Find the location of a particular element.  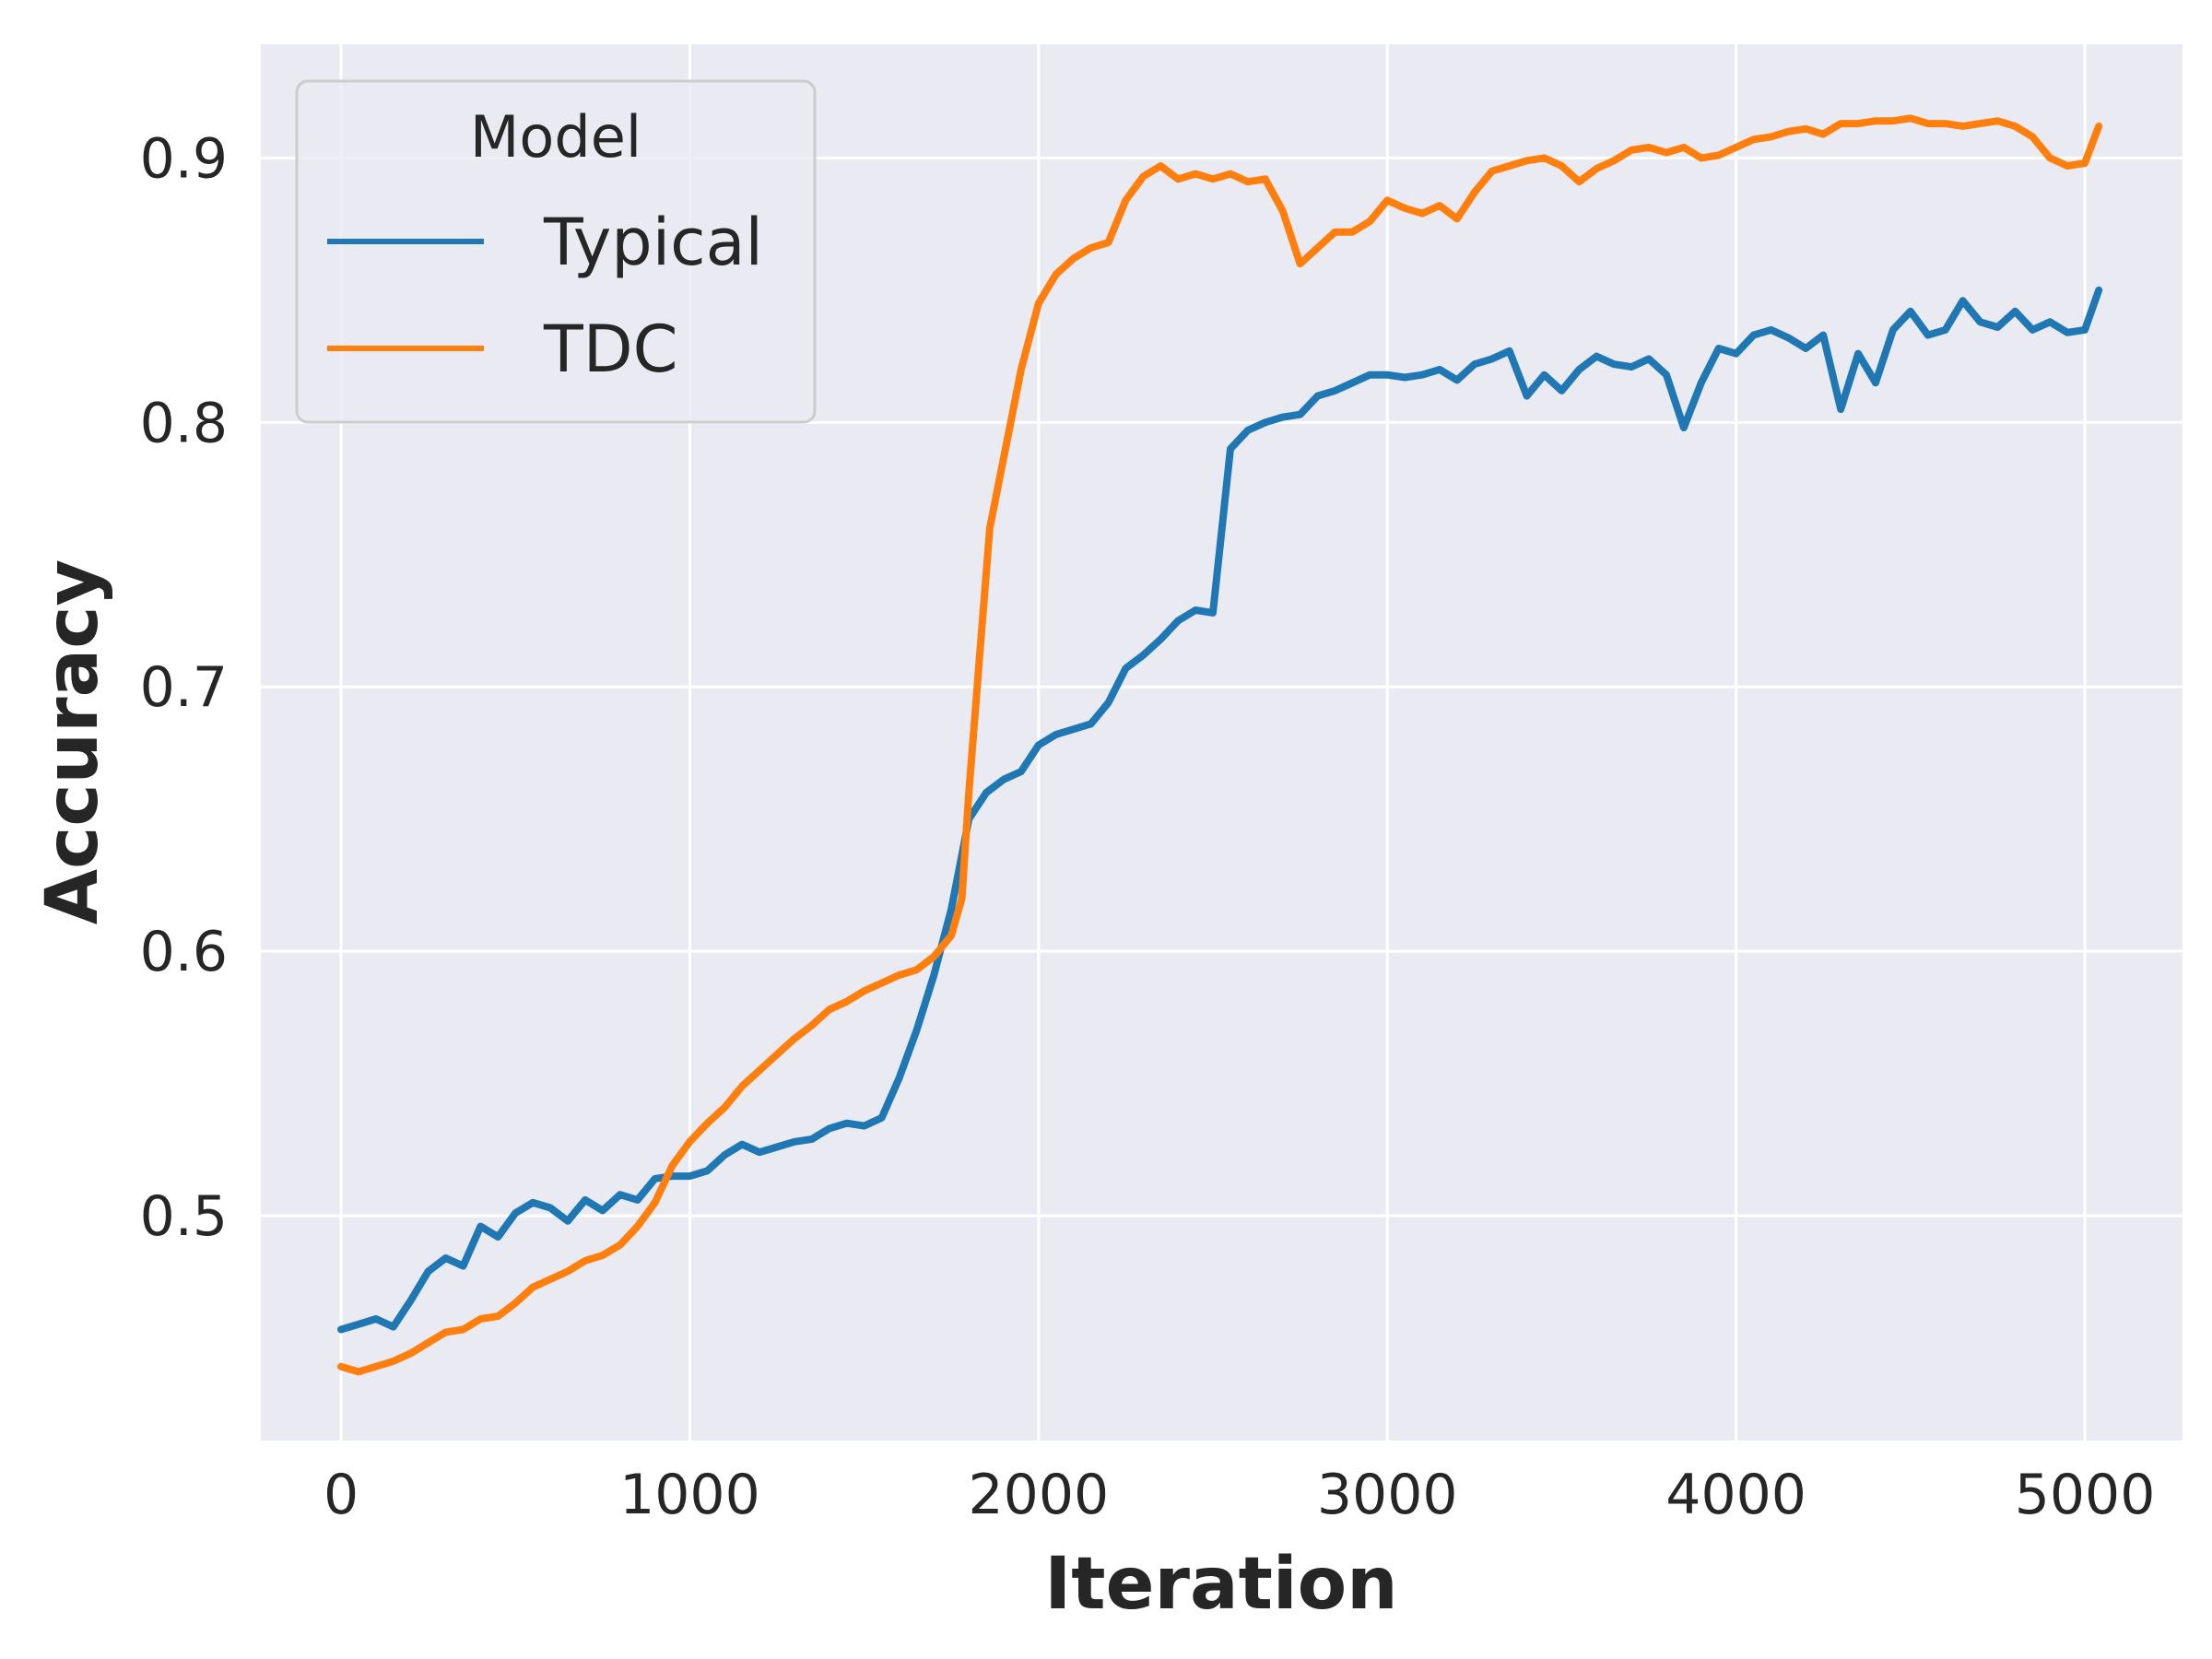

x-axis-title: Iteration is located at coordinates (1220, 1584).